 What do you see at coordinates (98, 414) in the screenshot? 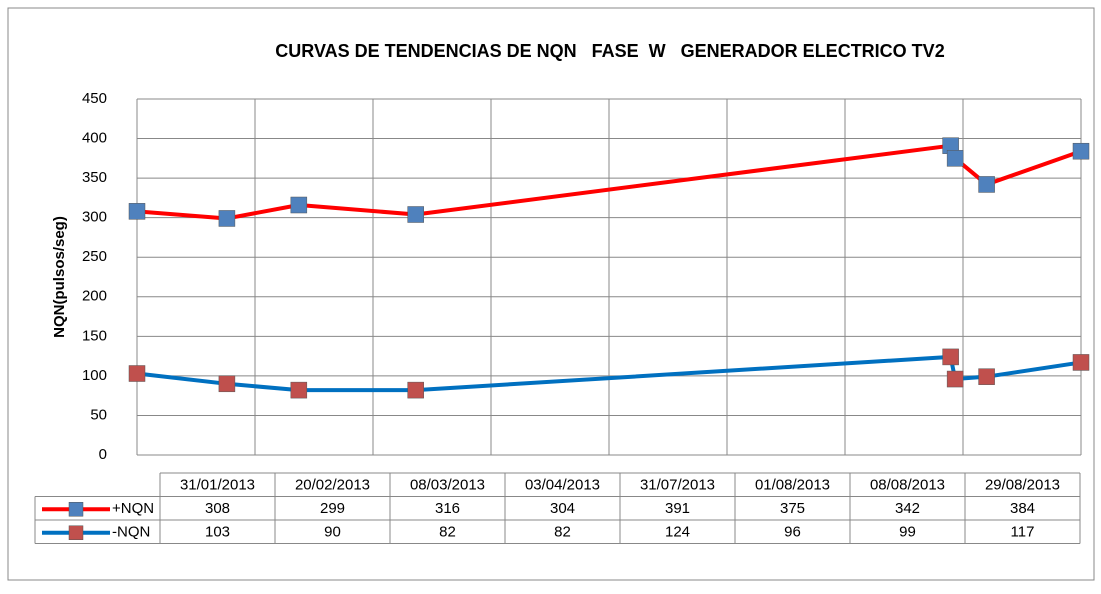
I see `y-tick-label: 50` at bounding box center [98, 414].